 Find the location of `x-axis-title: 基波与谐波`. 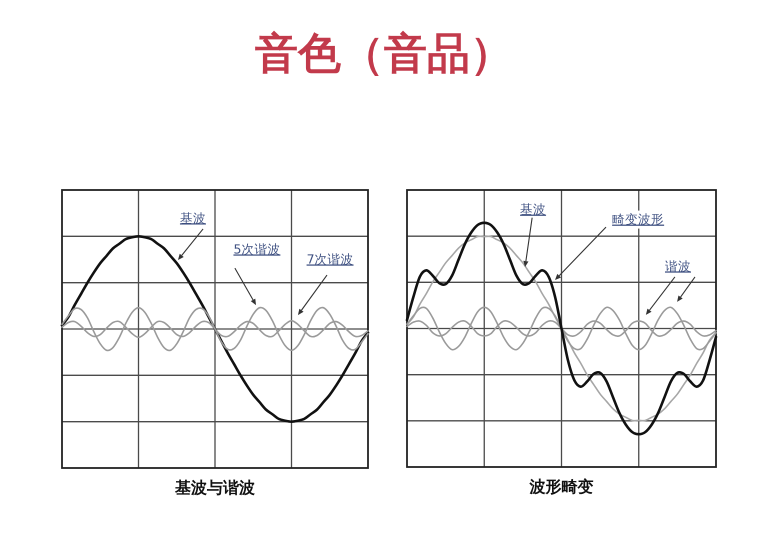

x-axis-title: 基波与谐波 is located at coordinates (214, 487).